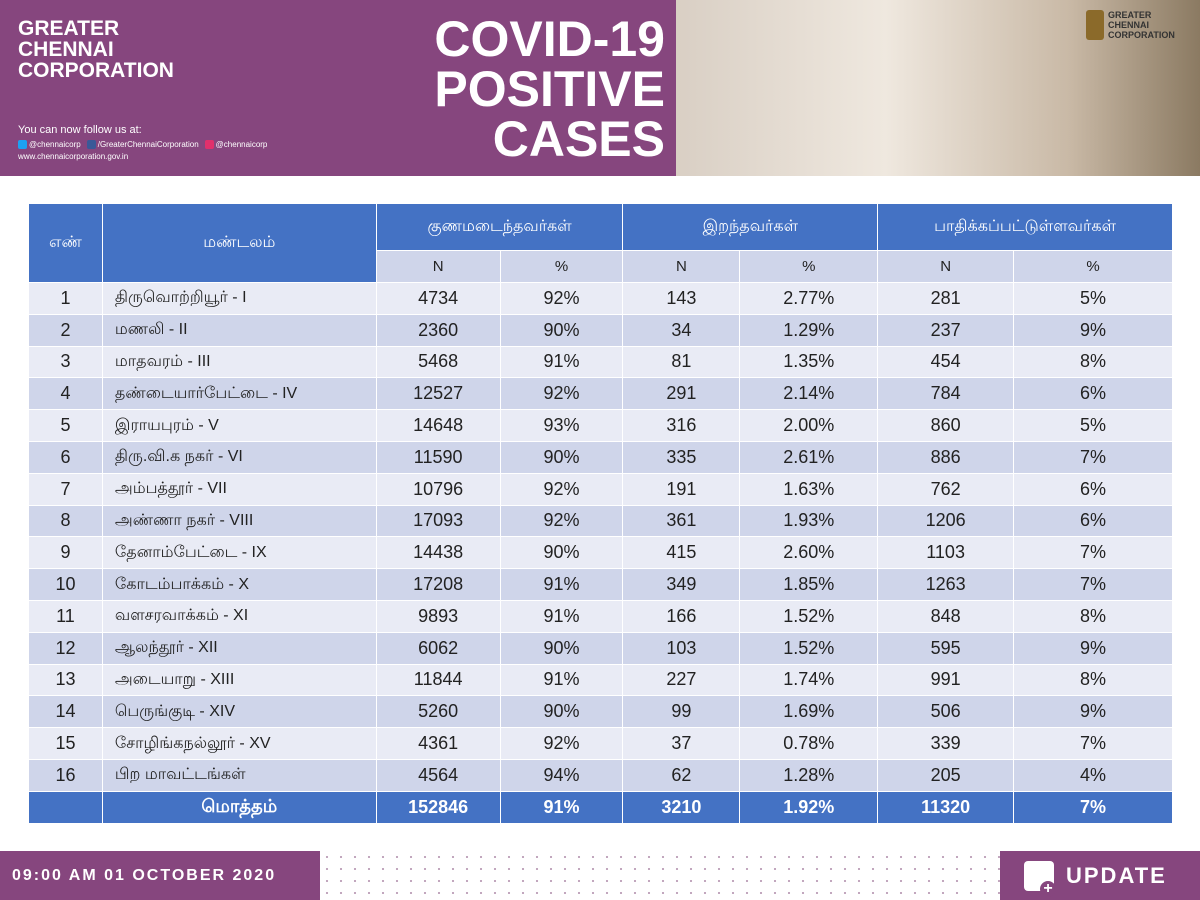 The image size is (1200, 900). I want to click on table-row: 13 அடையாறு - XIII 11844 91% 227 1.74% 991 8%, so click(600, 680).